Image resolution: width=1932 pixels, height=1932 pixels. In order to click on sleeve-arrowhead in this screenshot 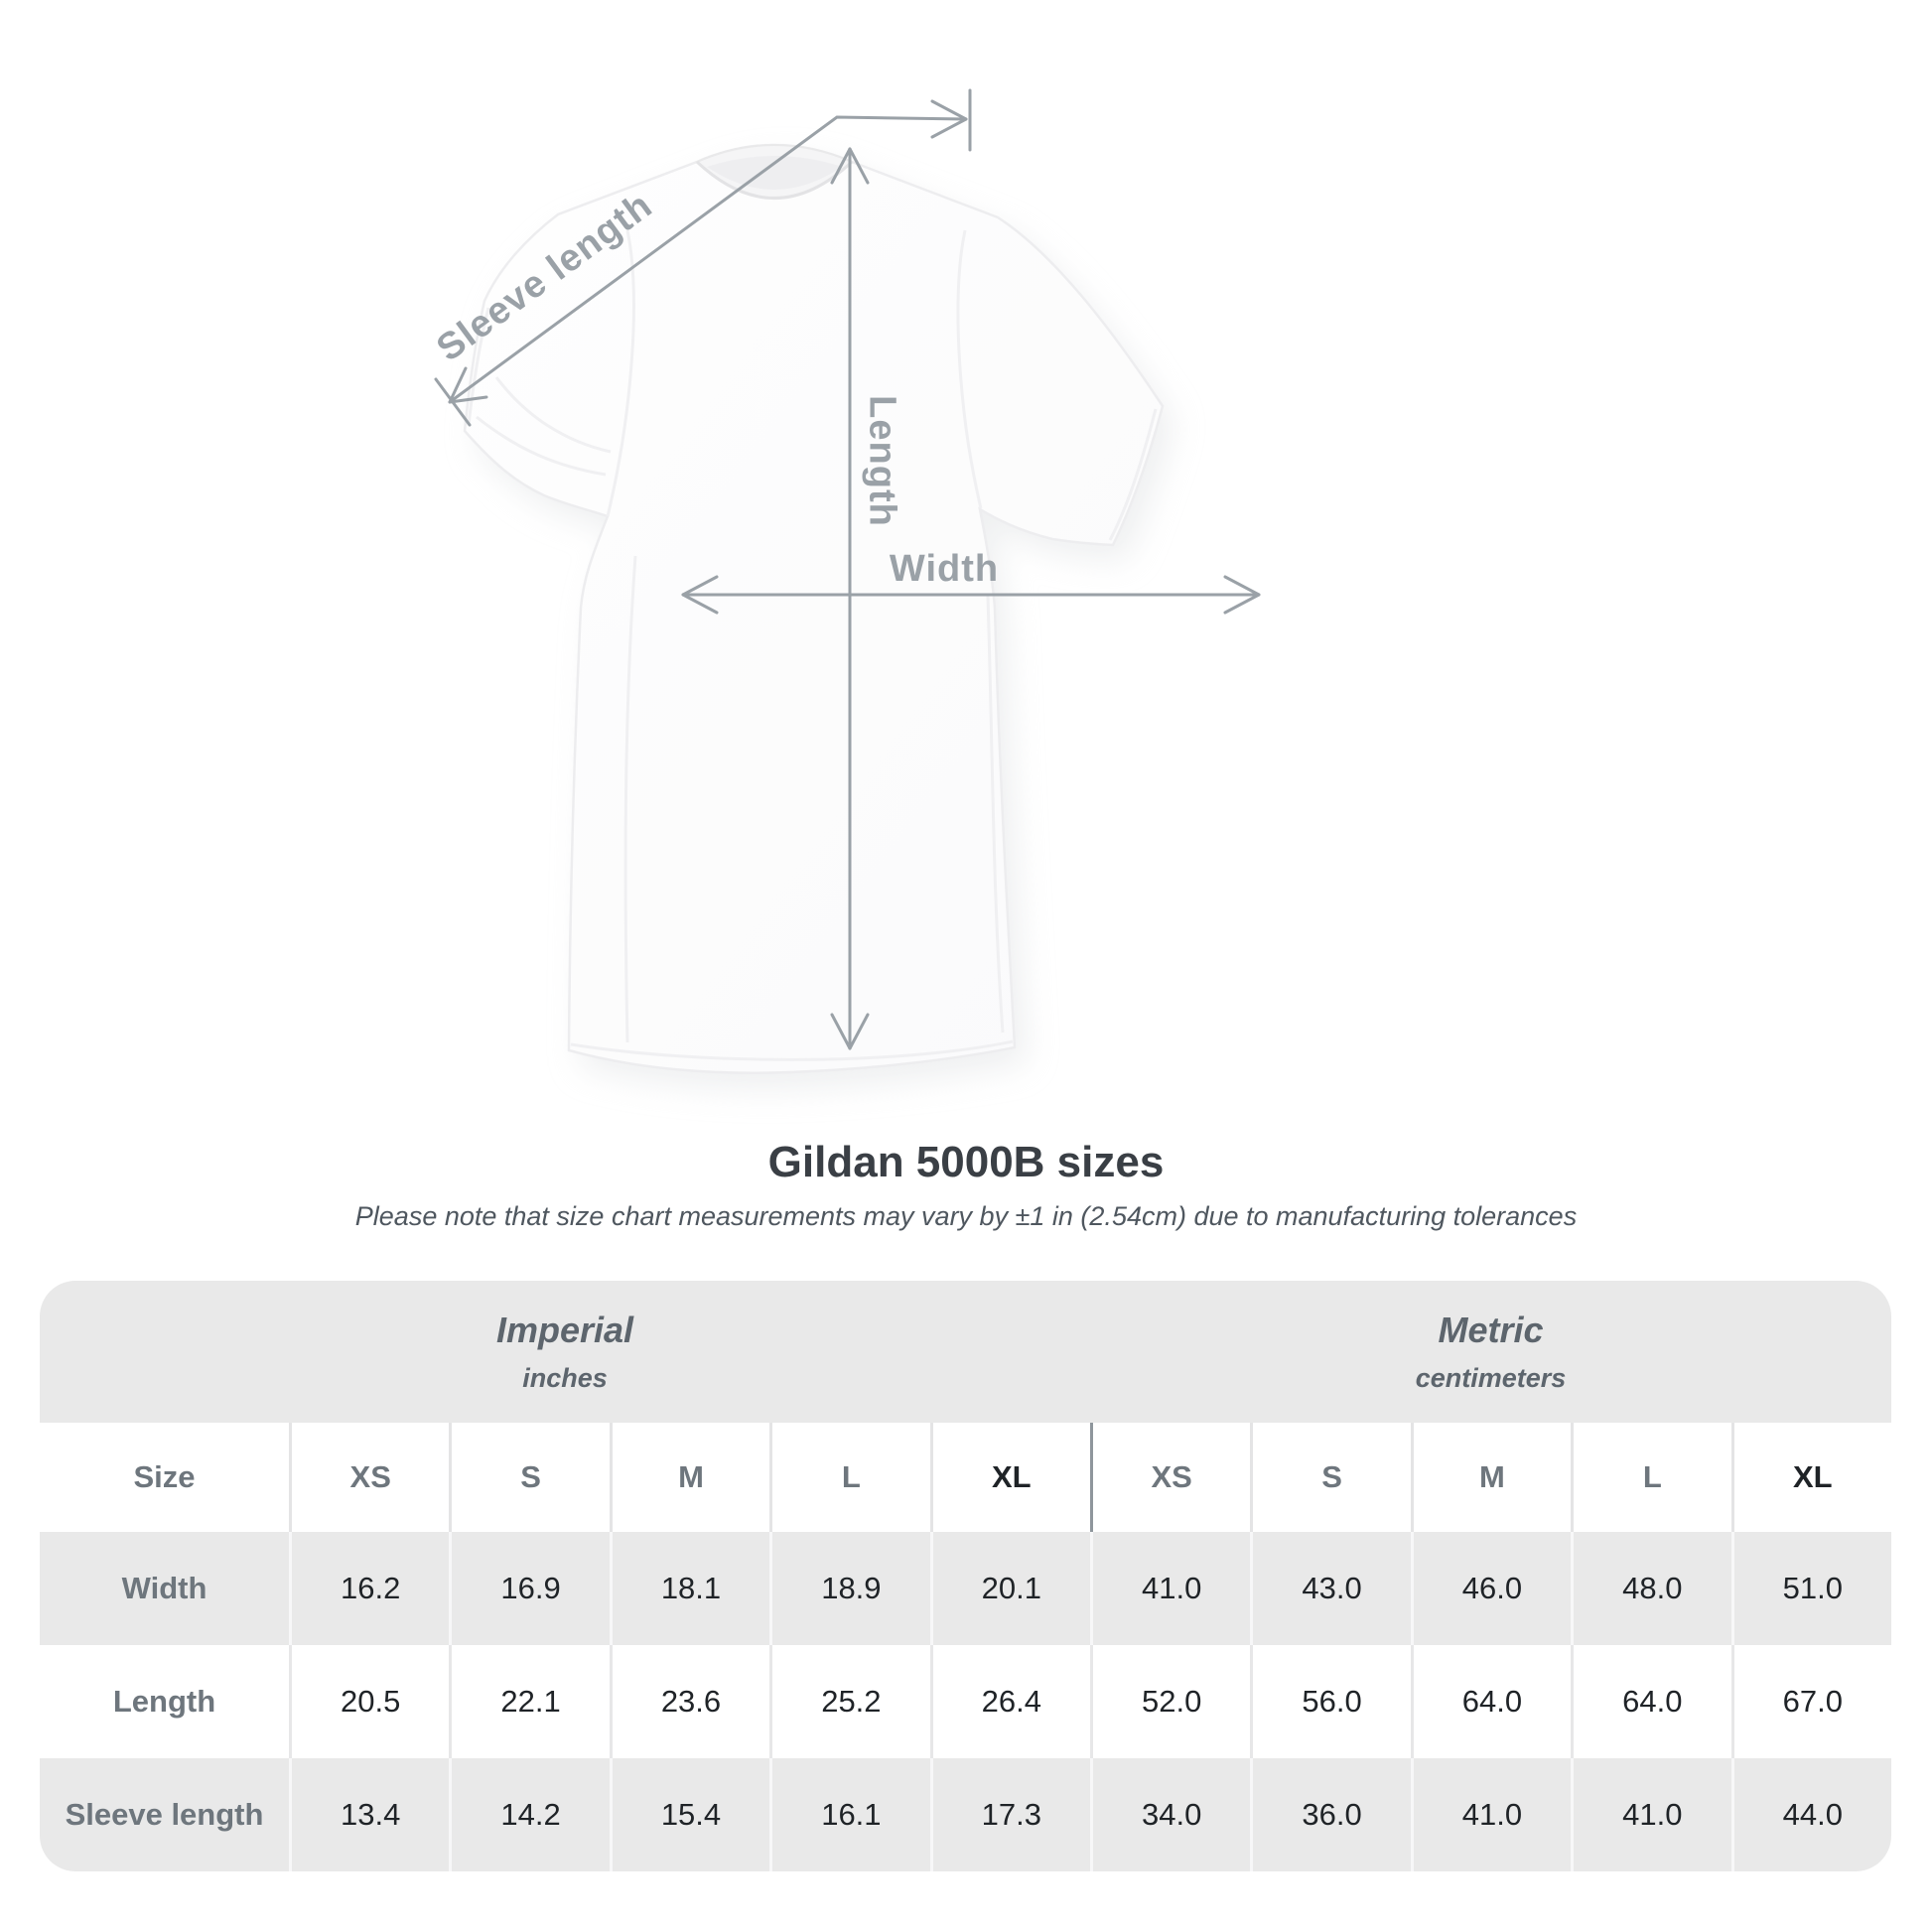, I will do `click(468, 385)`.